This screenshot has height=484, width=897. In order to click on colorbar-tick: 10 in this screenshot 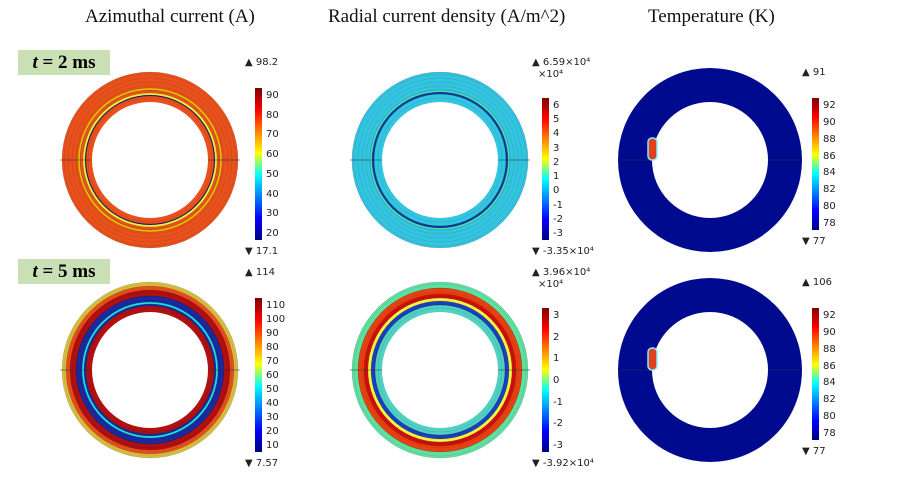, I will do `click(272, 445)`.